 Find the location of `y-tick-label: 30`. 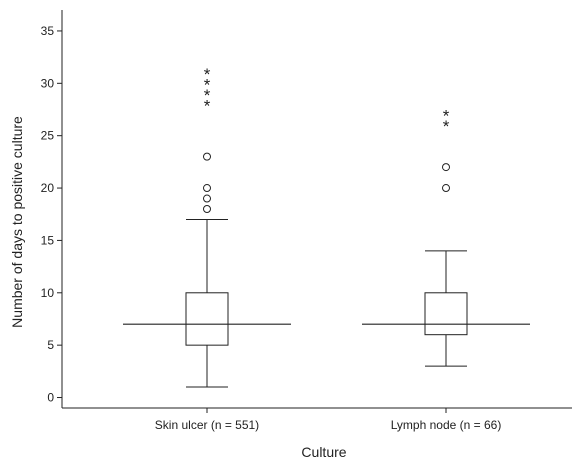

y-tick-label: 30 is located at coordinates (48, 83).